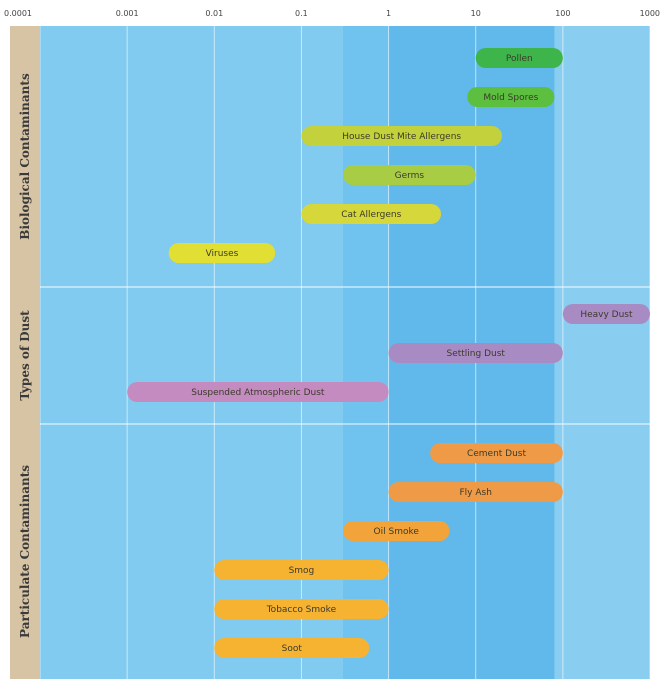 Image resolution: width=662 pixels, height=679 pixels. I want to click on range-bar-label: Cement Dust, so click(497, 454).